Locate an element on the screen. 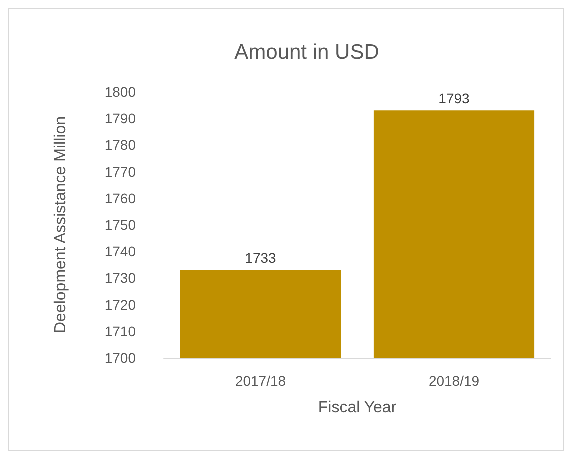 This screenshot has width=570, height=457. y-tick-label: 1730 is located at coordinates (120, 278).